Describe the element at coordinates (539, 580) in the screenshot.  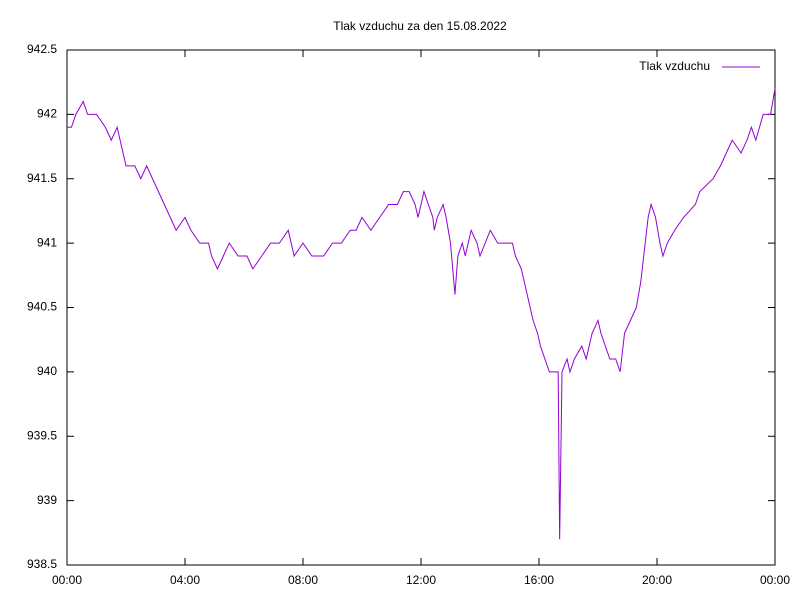
I see `x-tick-label: 16:00` at that location.